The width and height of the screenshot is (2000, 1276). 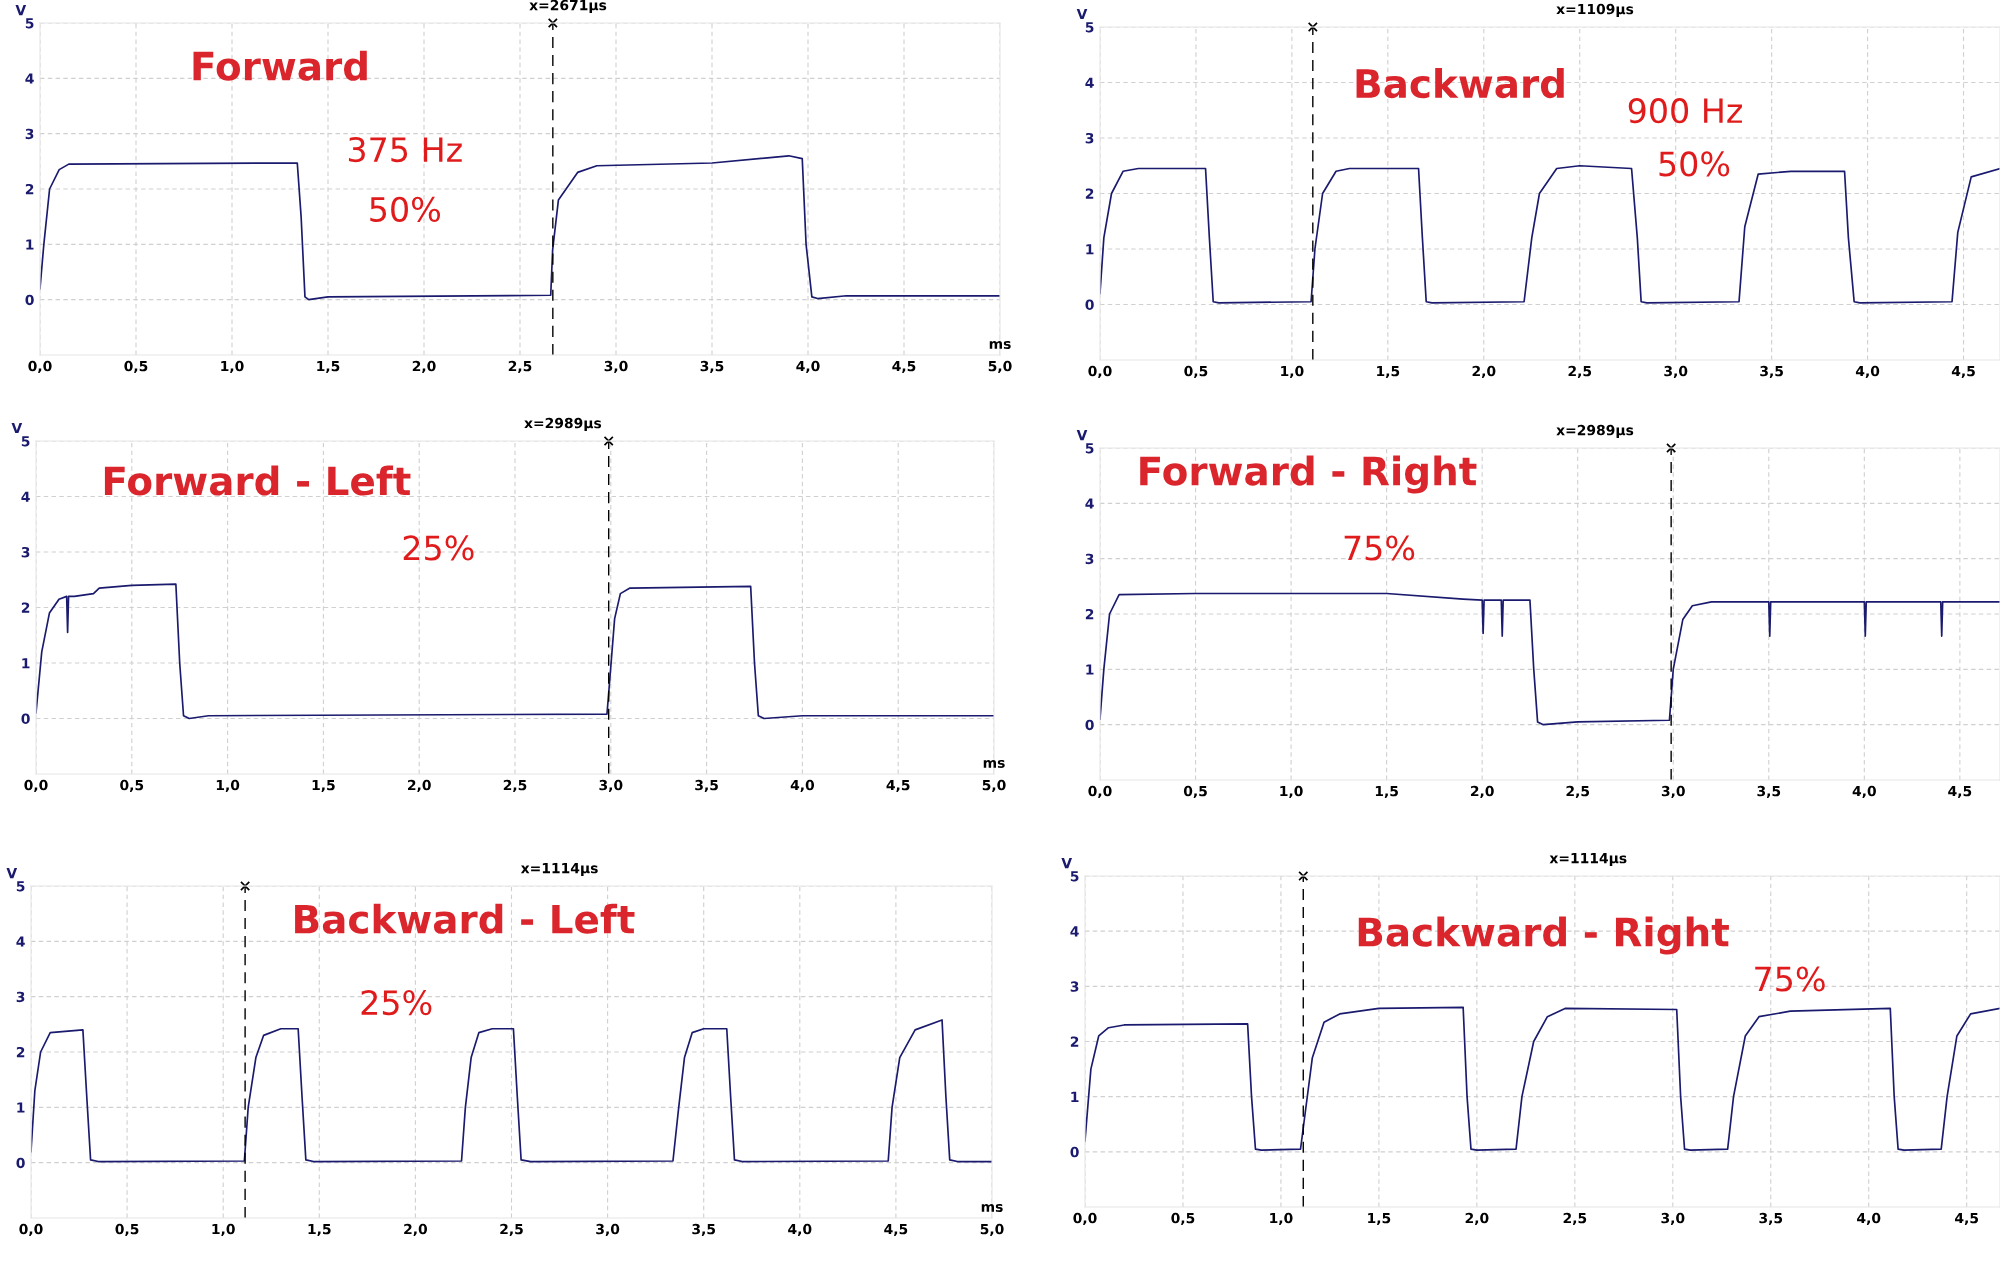 What do you see at coordinates (1685, 111) in the screenshot?
I see `annotation: 900 Hz` at bounding box center [1685, 111].